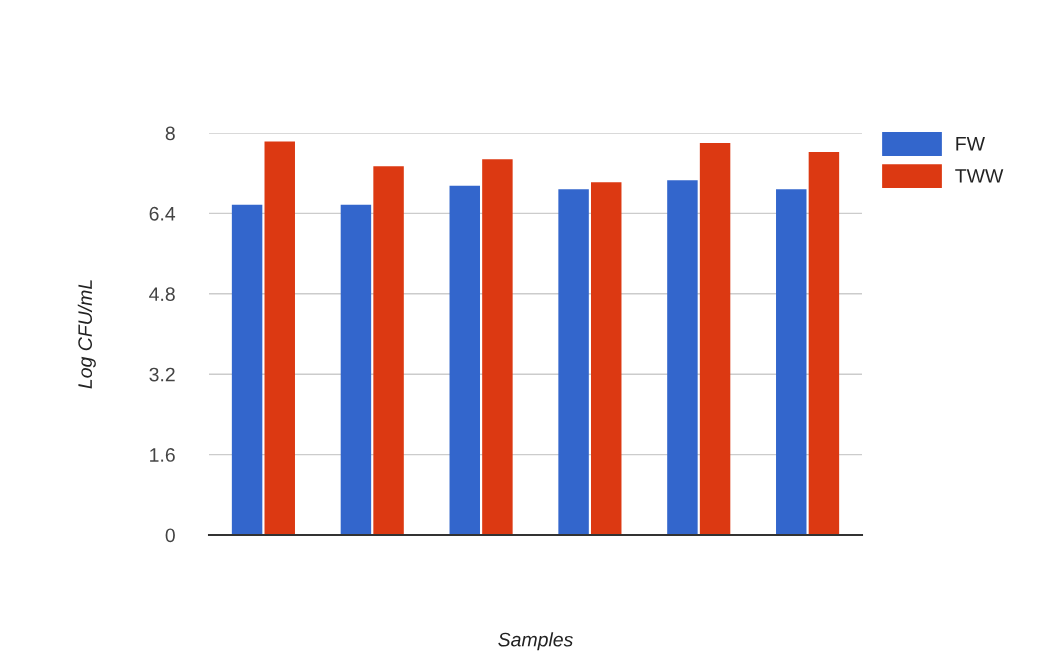 The image size is (1053, 660). What do you see at coordinates (86, 334) in the screenshot?
I see `y-axis-title: Log CFU/mL` at bounding box center [86, 334].